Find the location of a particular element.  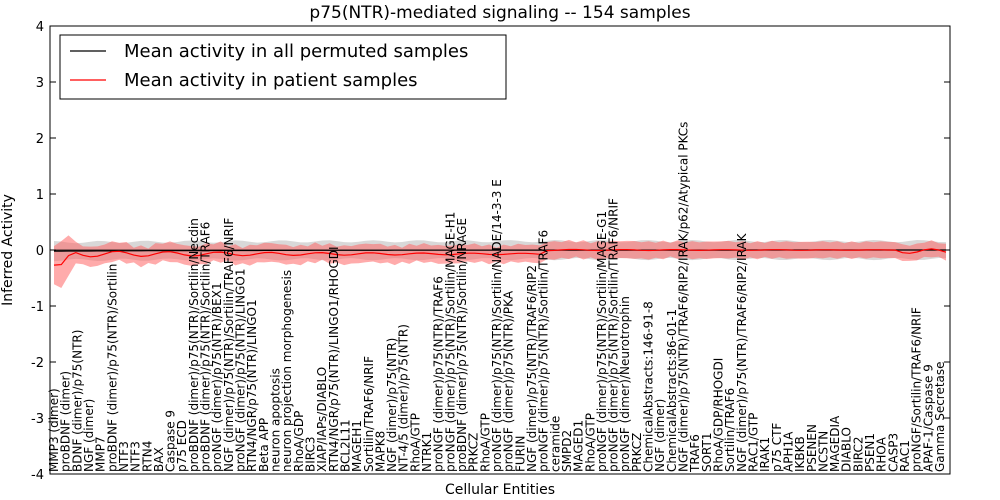

patient-band is located at coordinates (500, 261).